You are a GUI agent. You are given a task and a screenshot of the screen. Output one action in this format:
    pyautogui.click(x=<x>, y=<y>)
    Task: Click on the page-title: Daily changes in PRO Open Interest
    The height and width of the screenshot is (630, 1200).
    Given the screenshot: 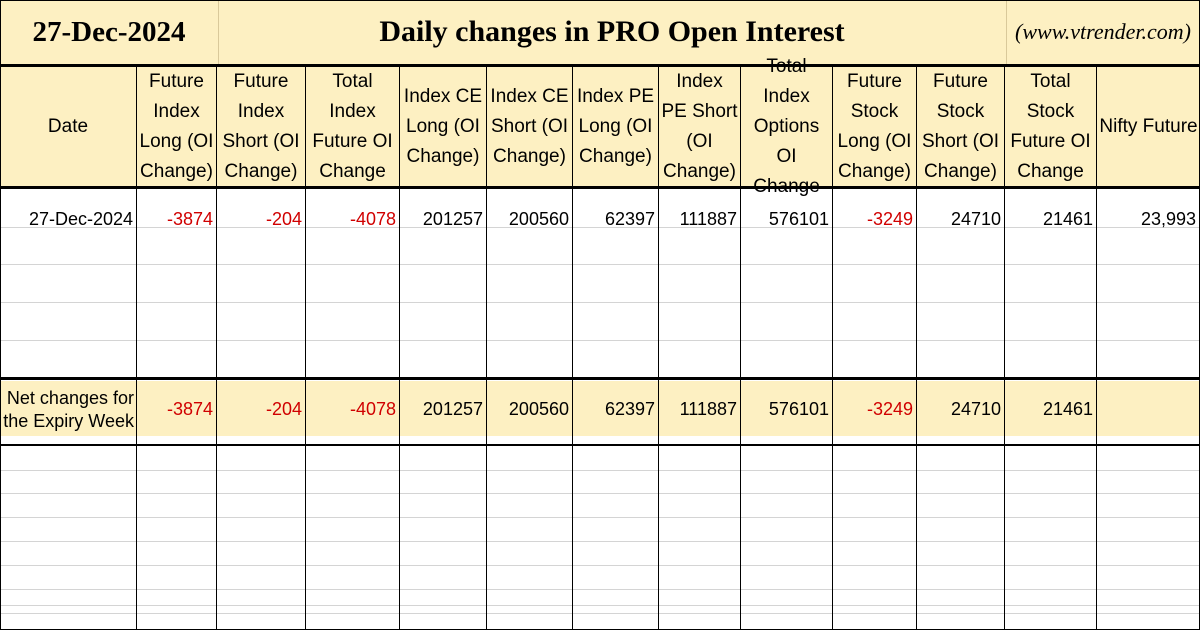 What is the action you would take?
    pyautogui.click(x=612, y=32)
    